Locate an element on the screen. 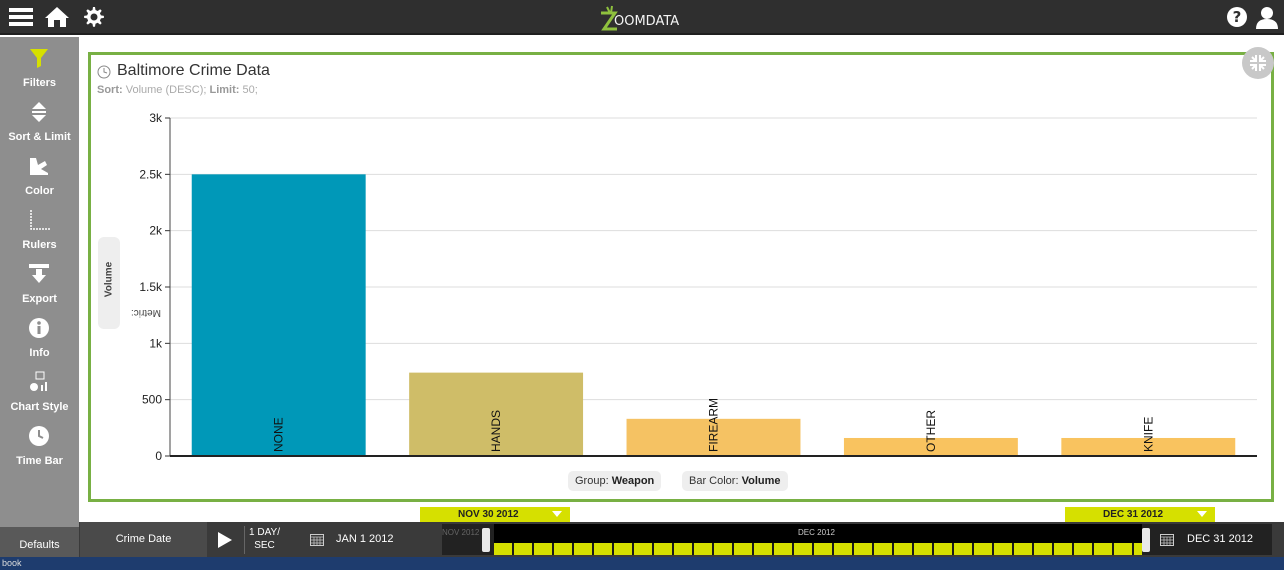  metric-label: Metric: is located at coordinates (146, 312).